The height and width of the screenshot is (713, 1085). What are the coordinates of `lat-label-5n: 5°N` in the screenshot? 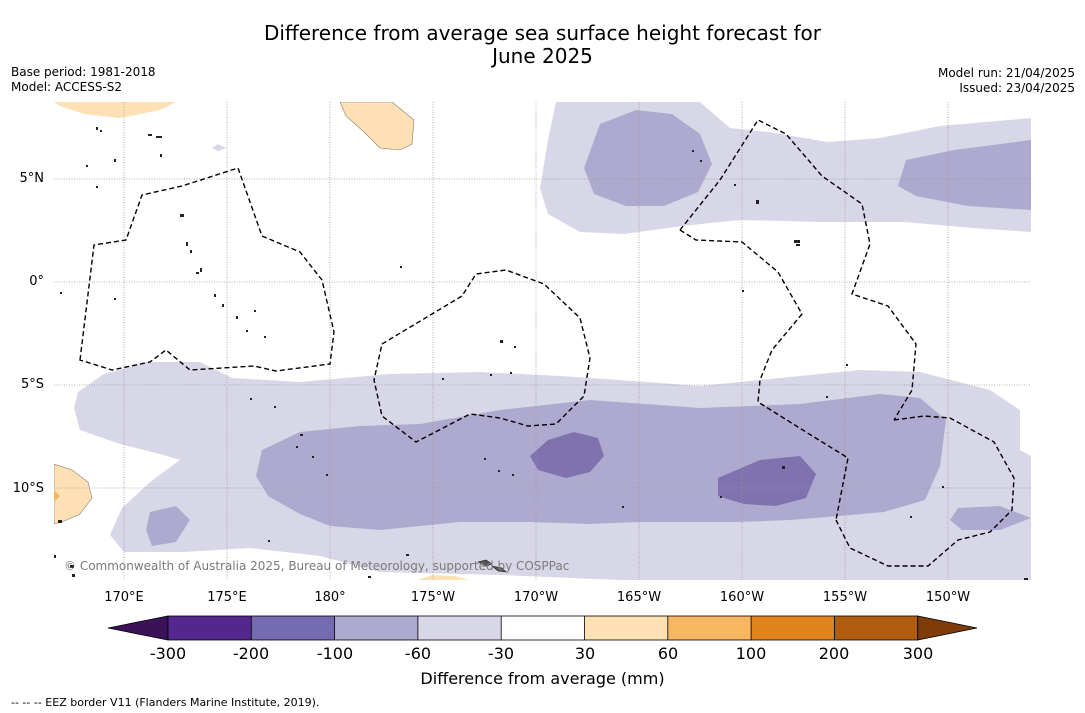 It's located at (32, 178).